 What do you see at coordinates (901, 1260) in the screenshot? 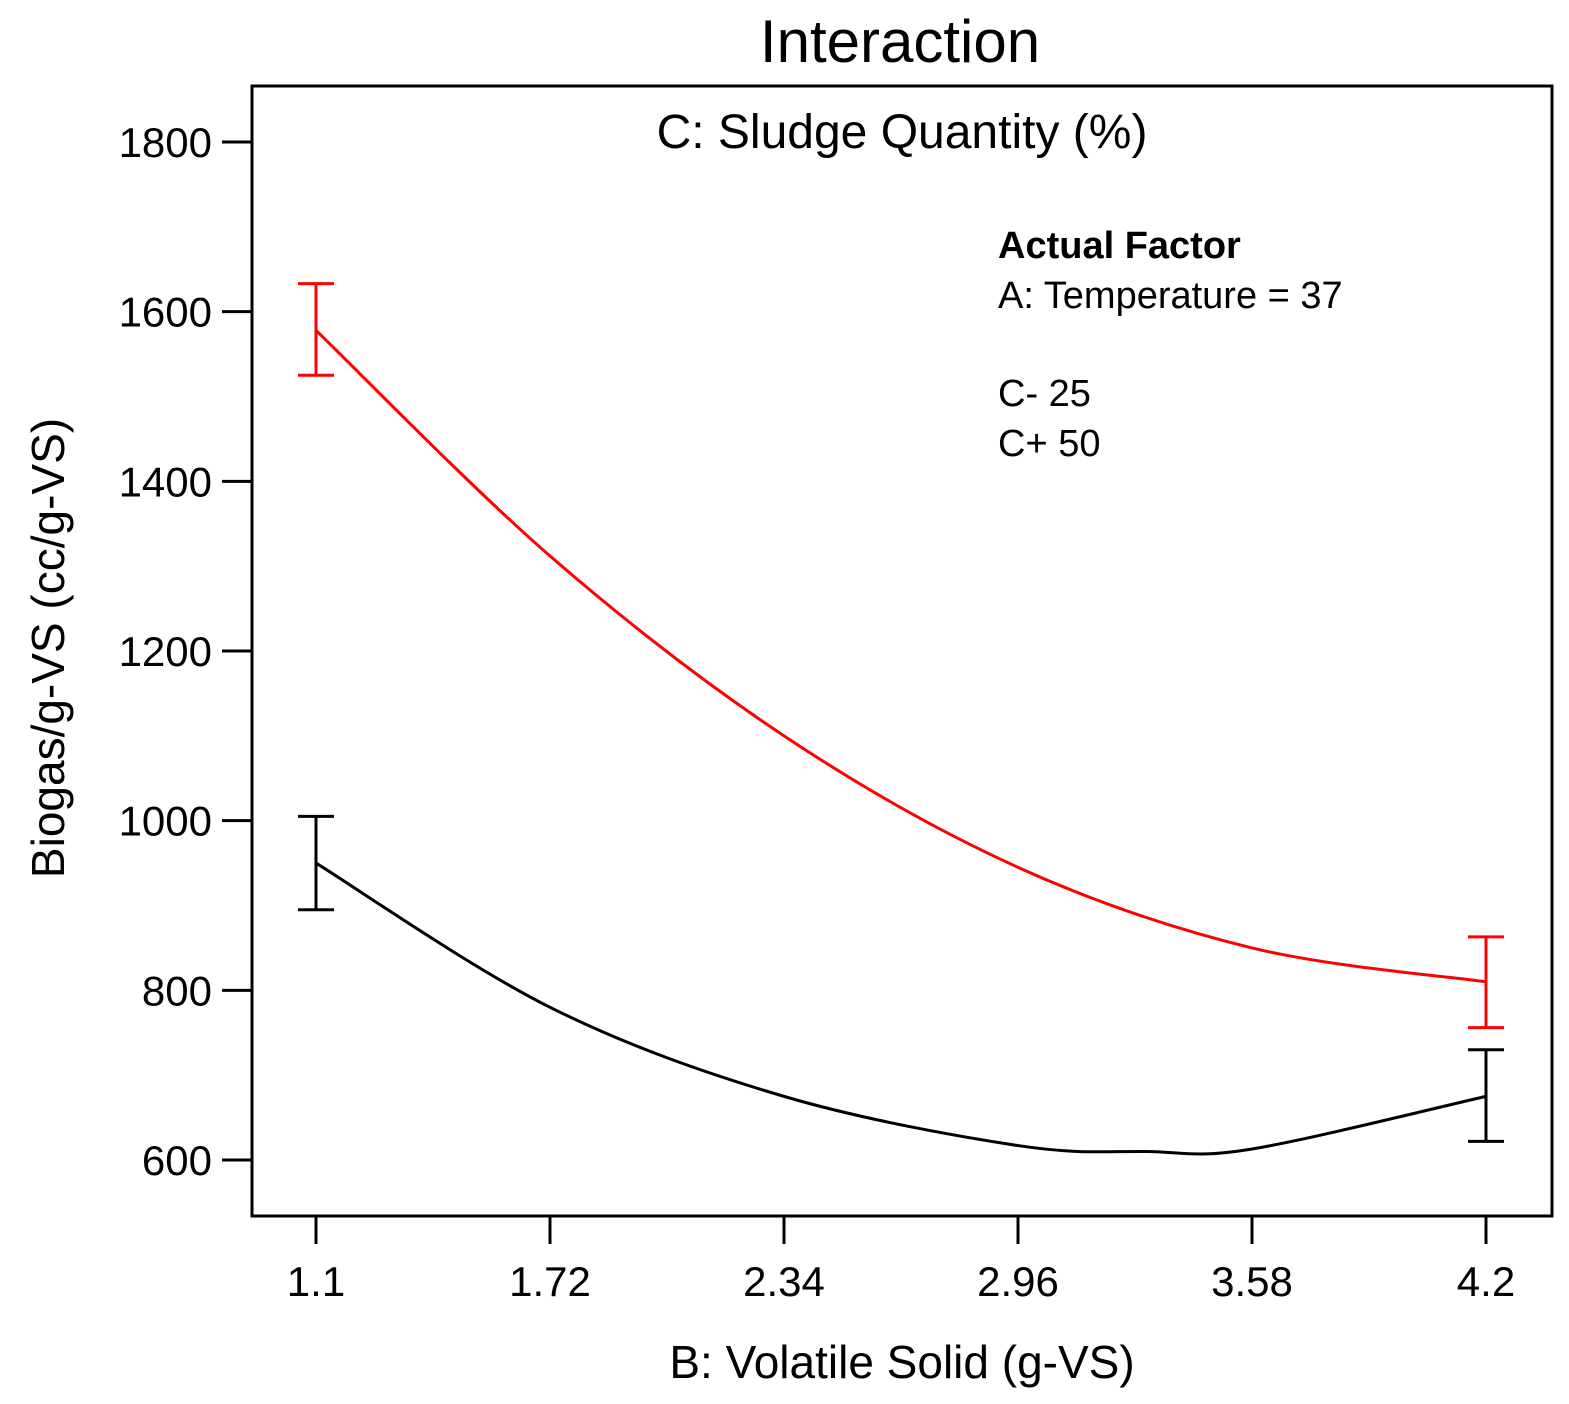
I see `x-axis: 1.1 1.72 2.34 2.96 3.58 4.2` at bounding box center [901, 1260].